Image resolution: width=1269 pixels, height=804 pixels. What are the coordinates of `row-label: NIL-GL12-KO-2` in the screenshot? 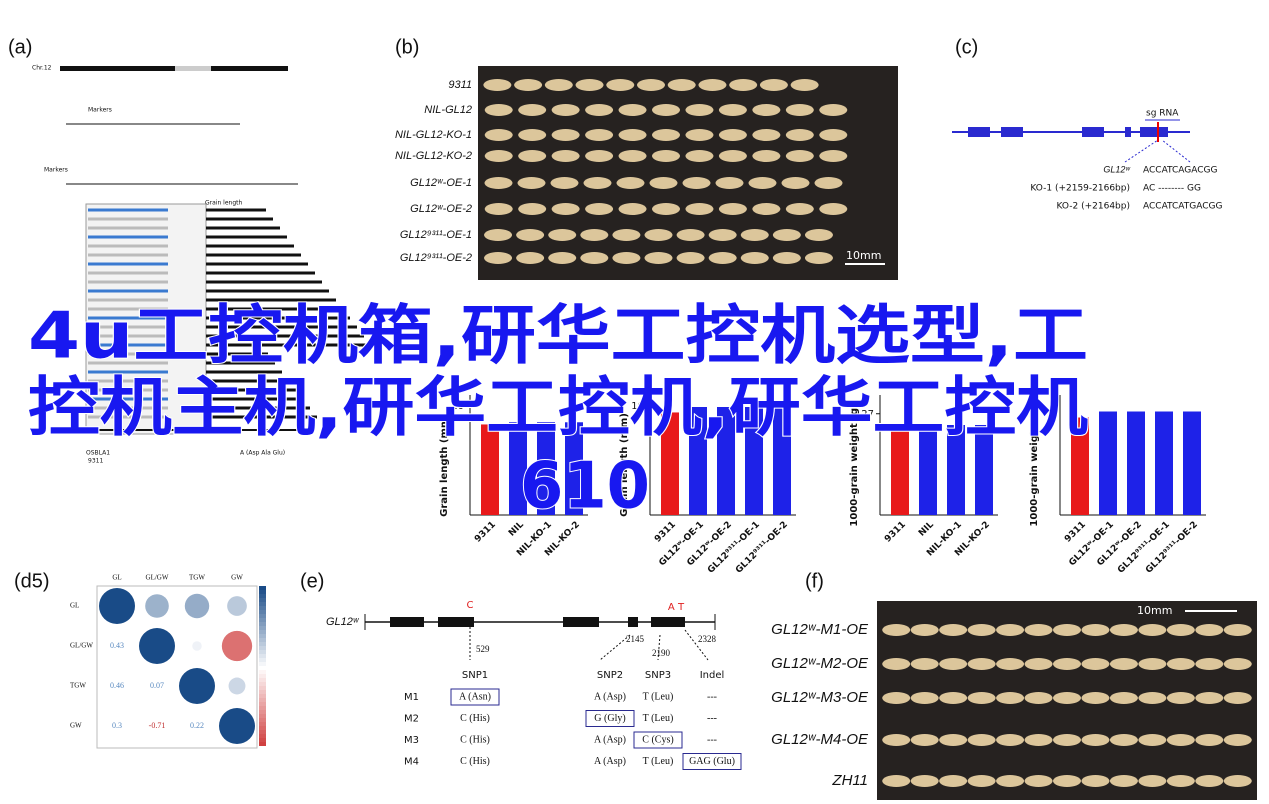 It's located at (433, 156).